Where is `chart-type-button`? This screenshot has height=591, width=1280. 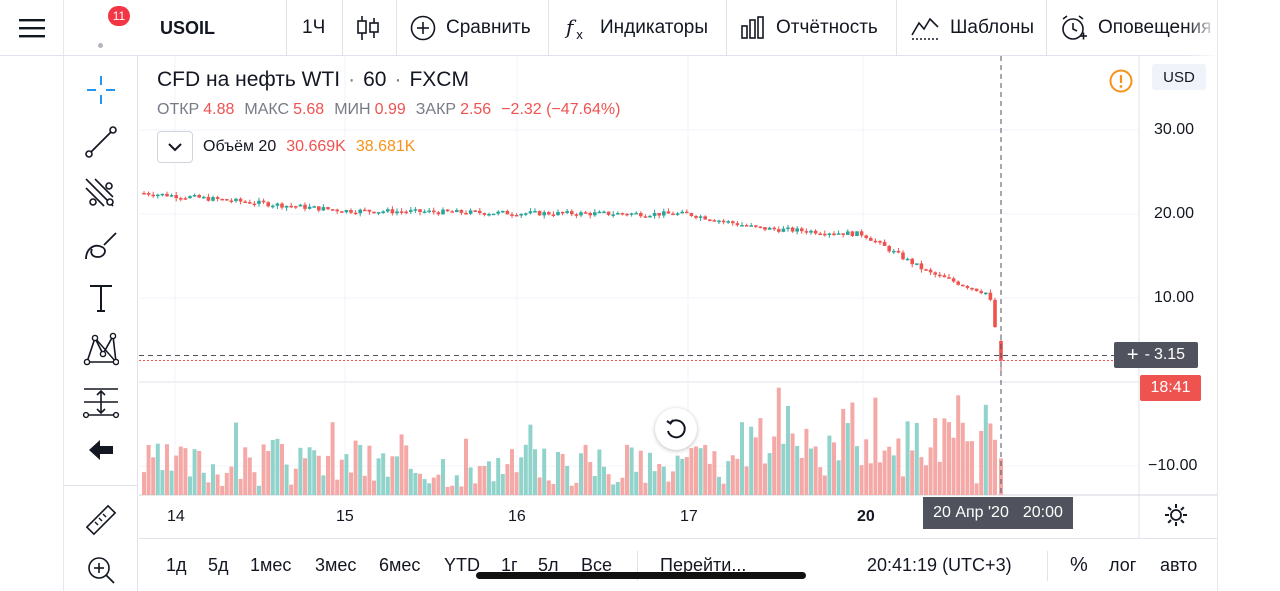 chart-type-button is located at coordinates (368, 28).